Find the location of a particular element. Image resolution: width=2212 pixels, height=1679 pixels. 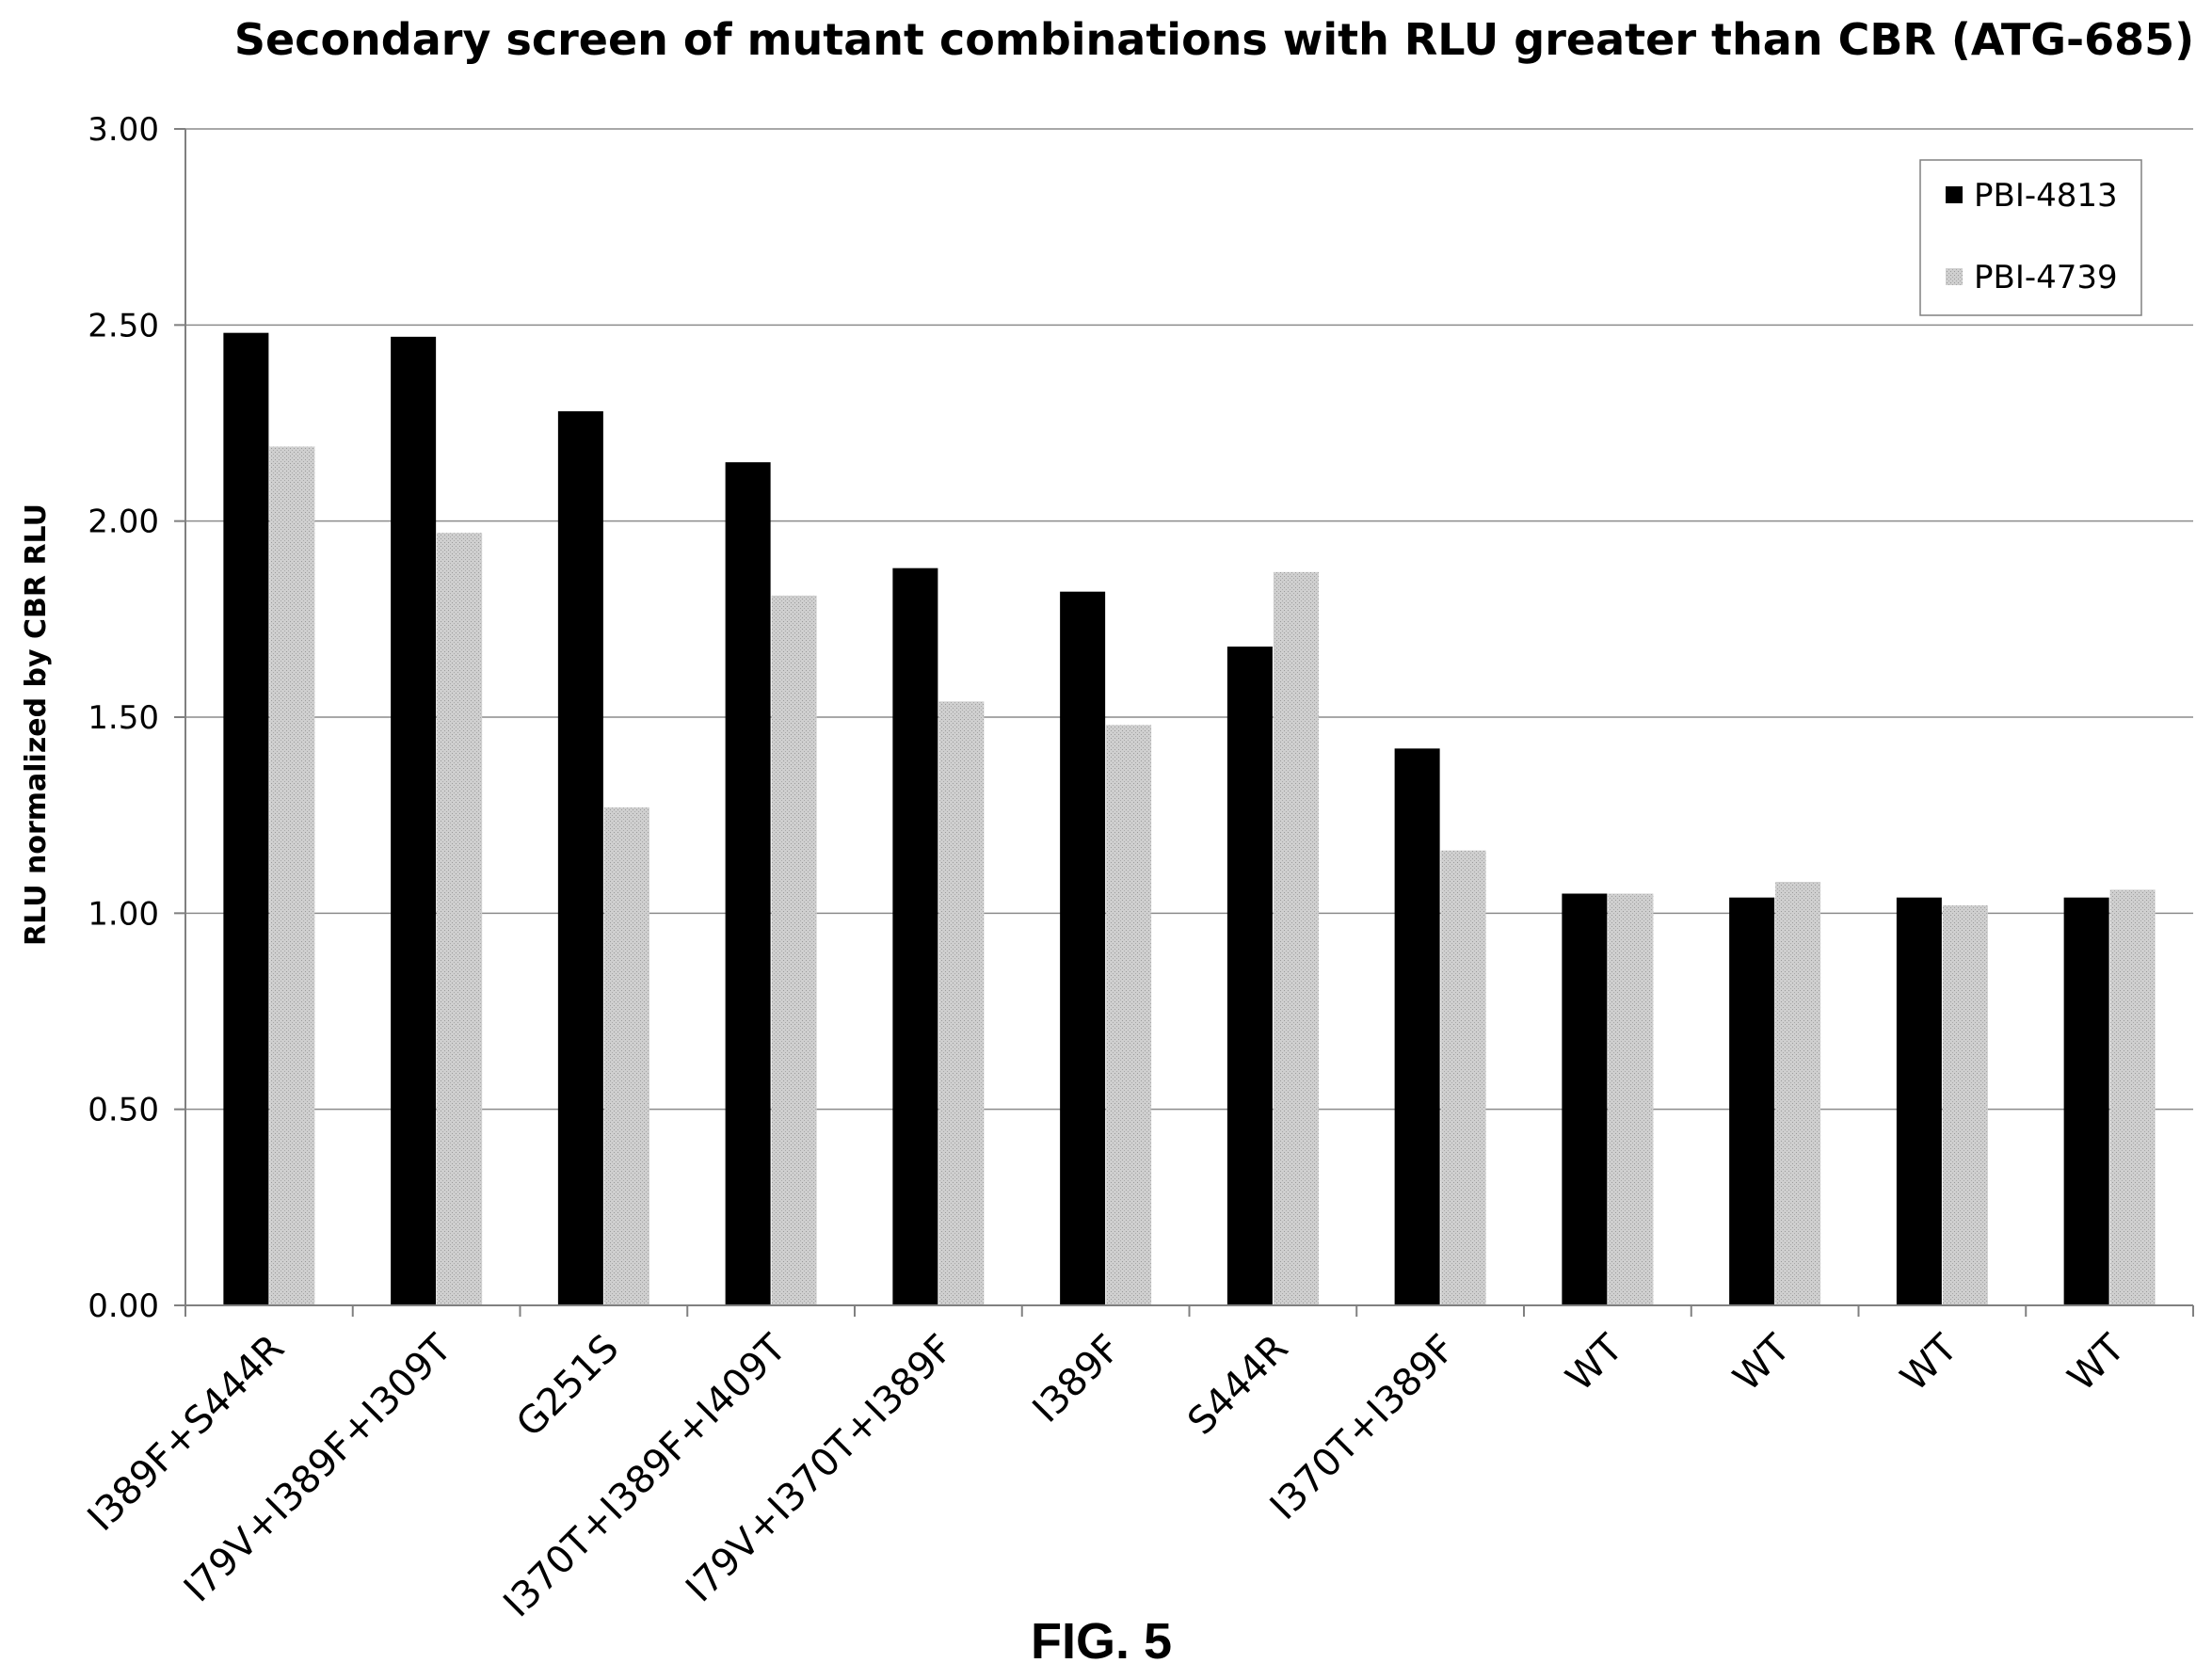

legend: PBI-4813 PBI-4739 is located at coordinates (2030, 237).